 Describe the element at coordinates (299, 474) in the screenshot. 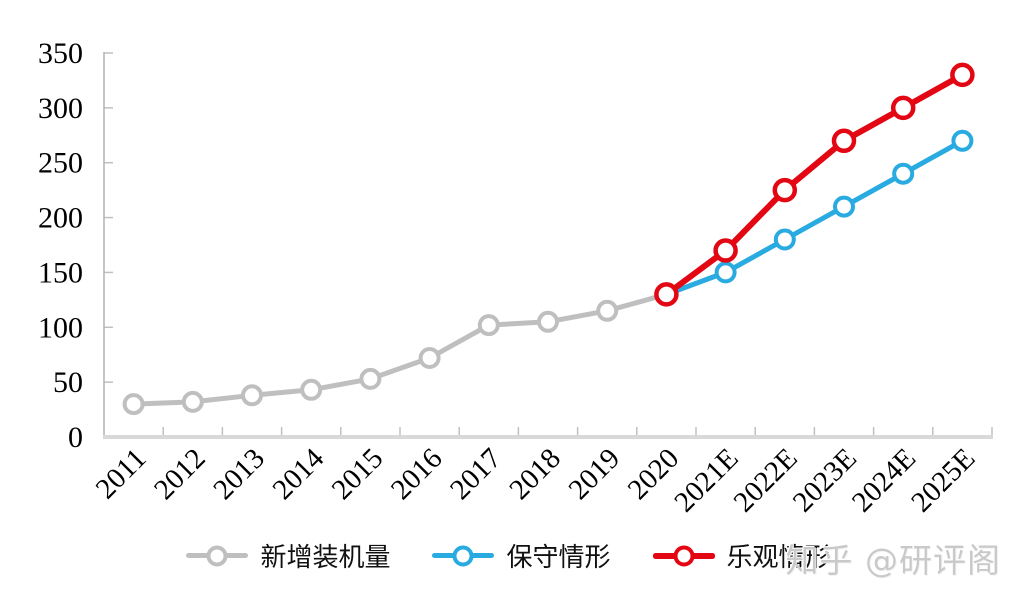

I see `x-tick-label: 2014` at that location.